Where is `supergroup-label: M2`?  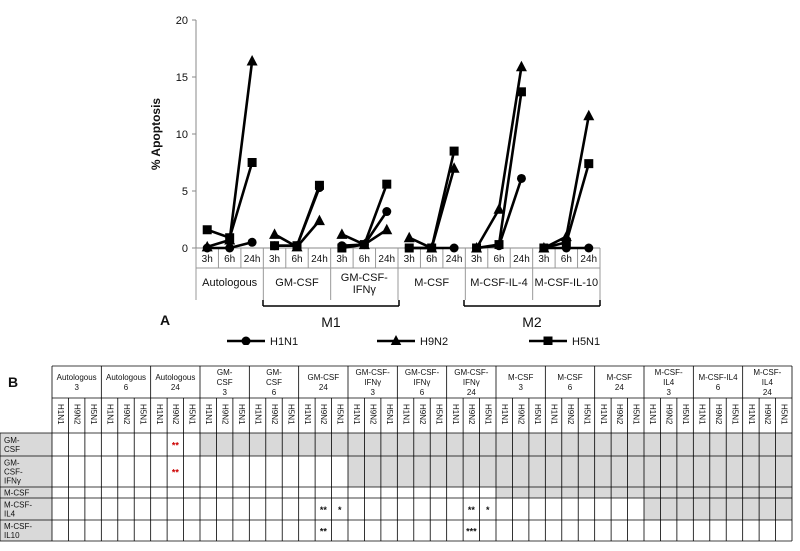
supergroup-label: M2 is located at coordinates (532, 322).